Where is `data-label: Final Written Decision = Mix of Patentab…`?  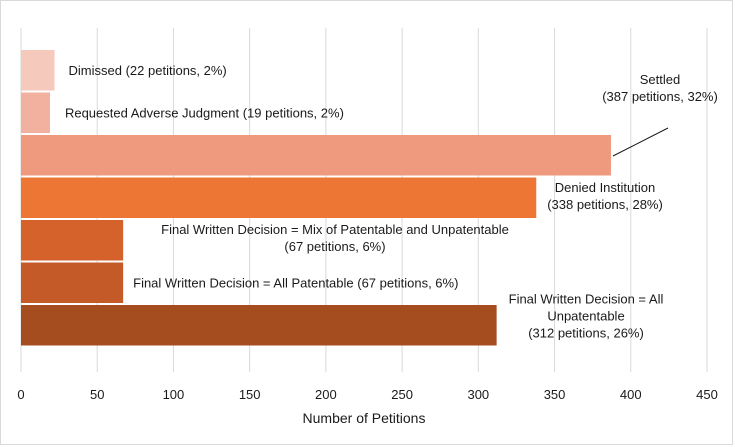 data-label: Final Written Decision = Mix of Patentab… is located at coordinates (335, 229).